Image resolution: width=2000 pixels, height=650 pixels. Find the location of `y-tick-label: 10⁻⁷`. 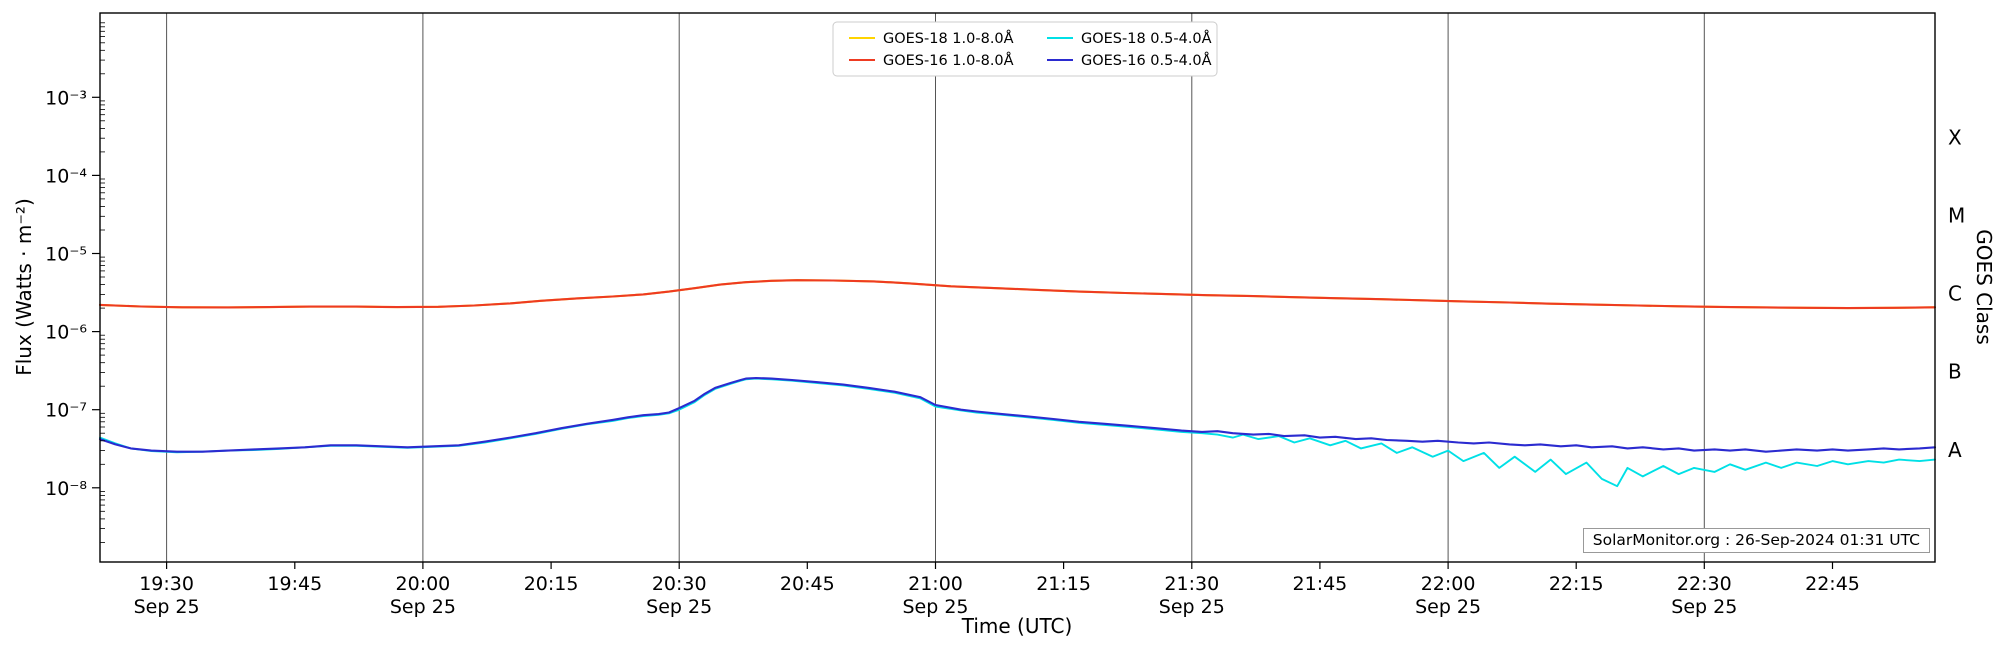

y-tick-label: 10⁻⁷ is located at coordinates (66, 411).